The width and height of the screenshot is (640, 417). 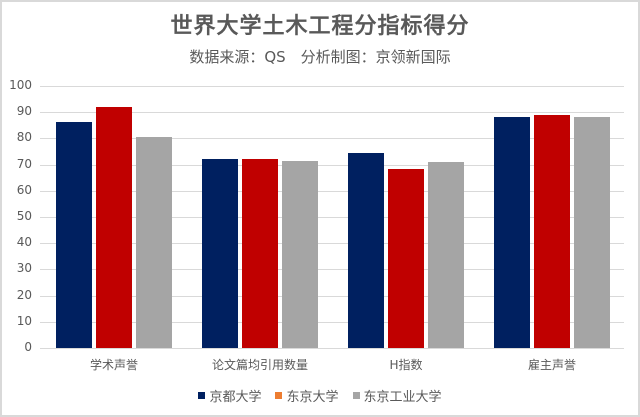 What do you see at coordinates (312, 397) in the screenshot?
I see `legend-label: 东京大学` at bounding box center [312, 397].